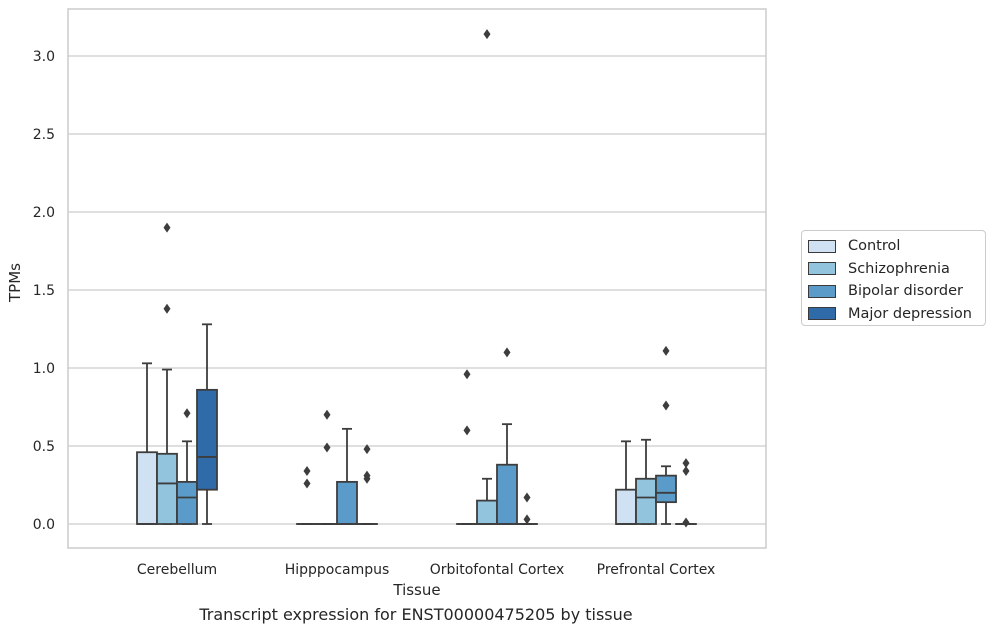  I want to click on y-tick-label: 2.0, so click(44, 213).